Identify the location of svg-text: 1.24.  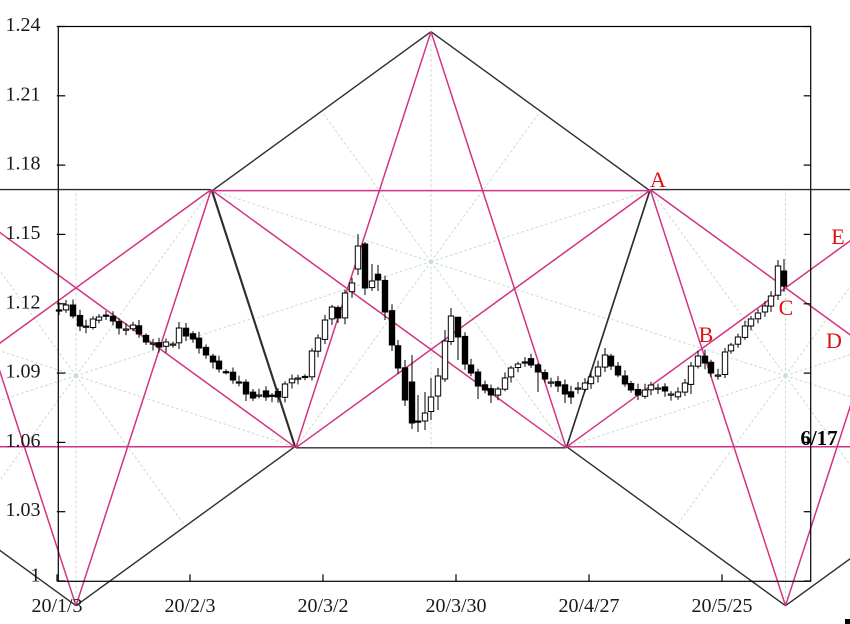
(23, 25).